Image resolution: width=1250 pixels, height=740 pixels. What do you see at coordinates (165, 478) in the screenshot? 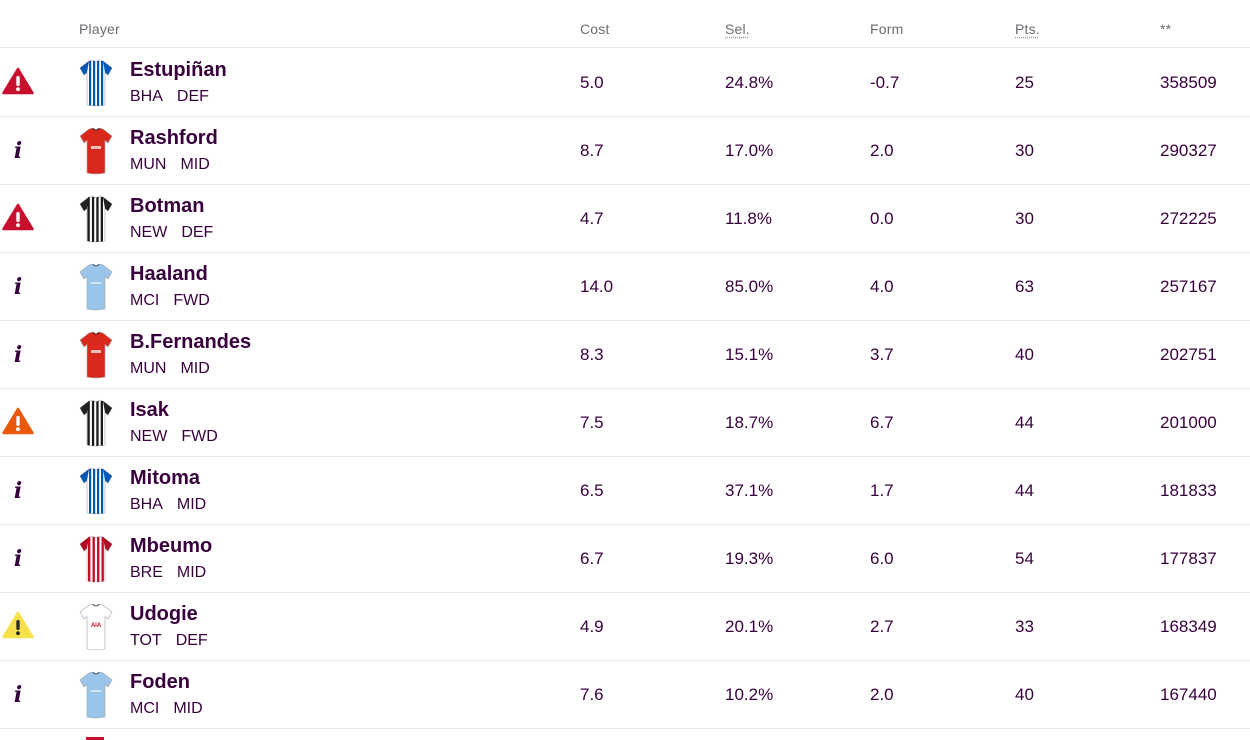
I see `player-name: Mitoma` at bounding box center [165, 478].